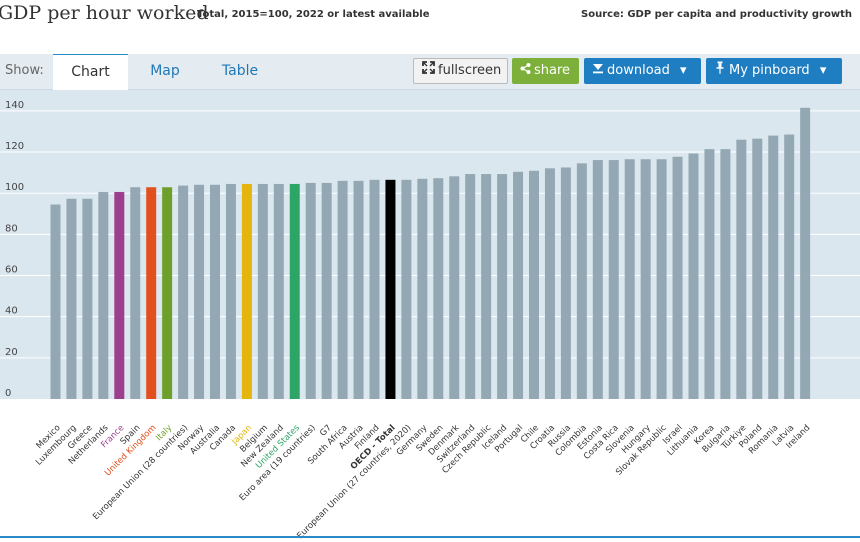 This screenshot has width=860, height=542. What do you see at coordinates (71, 298) in the screenshot?
I see `bar-luxembourg` at bounding box center [71, 298].